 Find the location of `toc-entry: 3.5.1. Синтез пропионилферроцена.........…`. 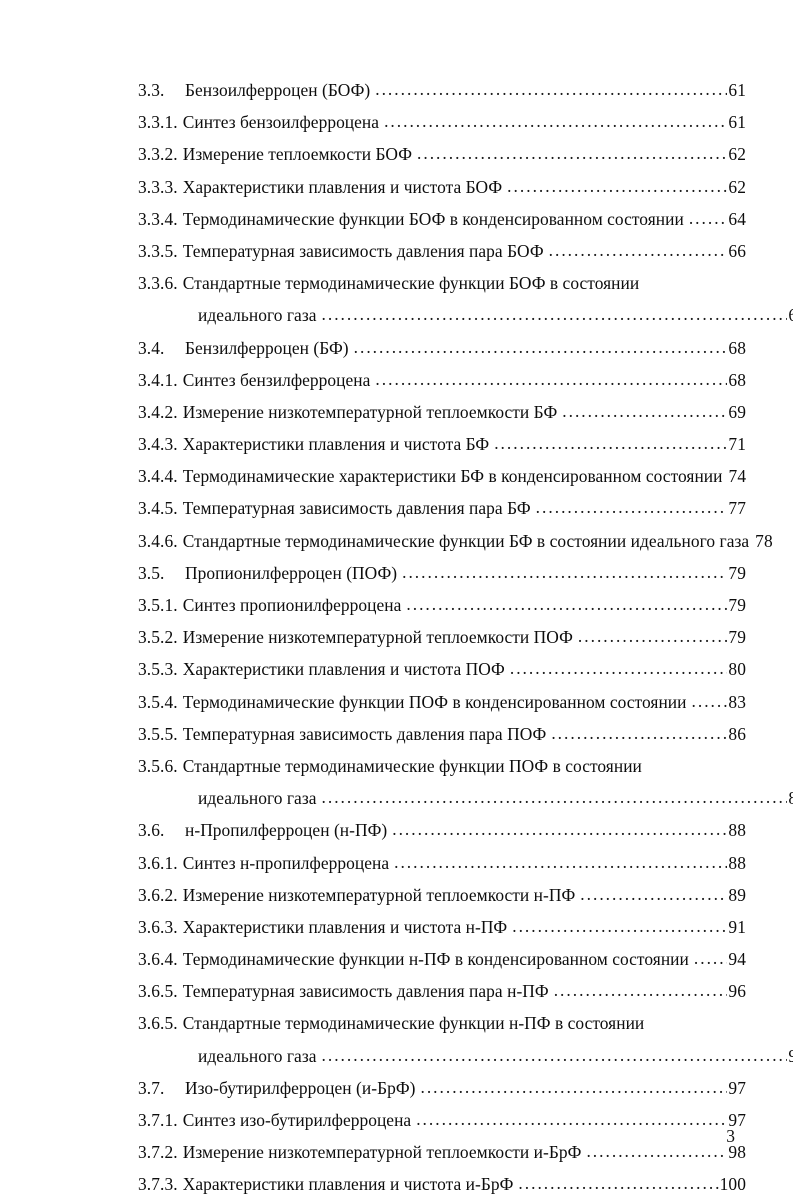

toc-entry: 3.5.1. Синтез пропионилферроцена.........… is located at coordinates (442, 605).